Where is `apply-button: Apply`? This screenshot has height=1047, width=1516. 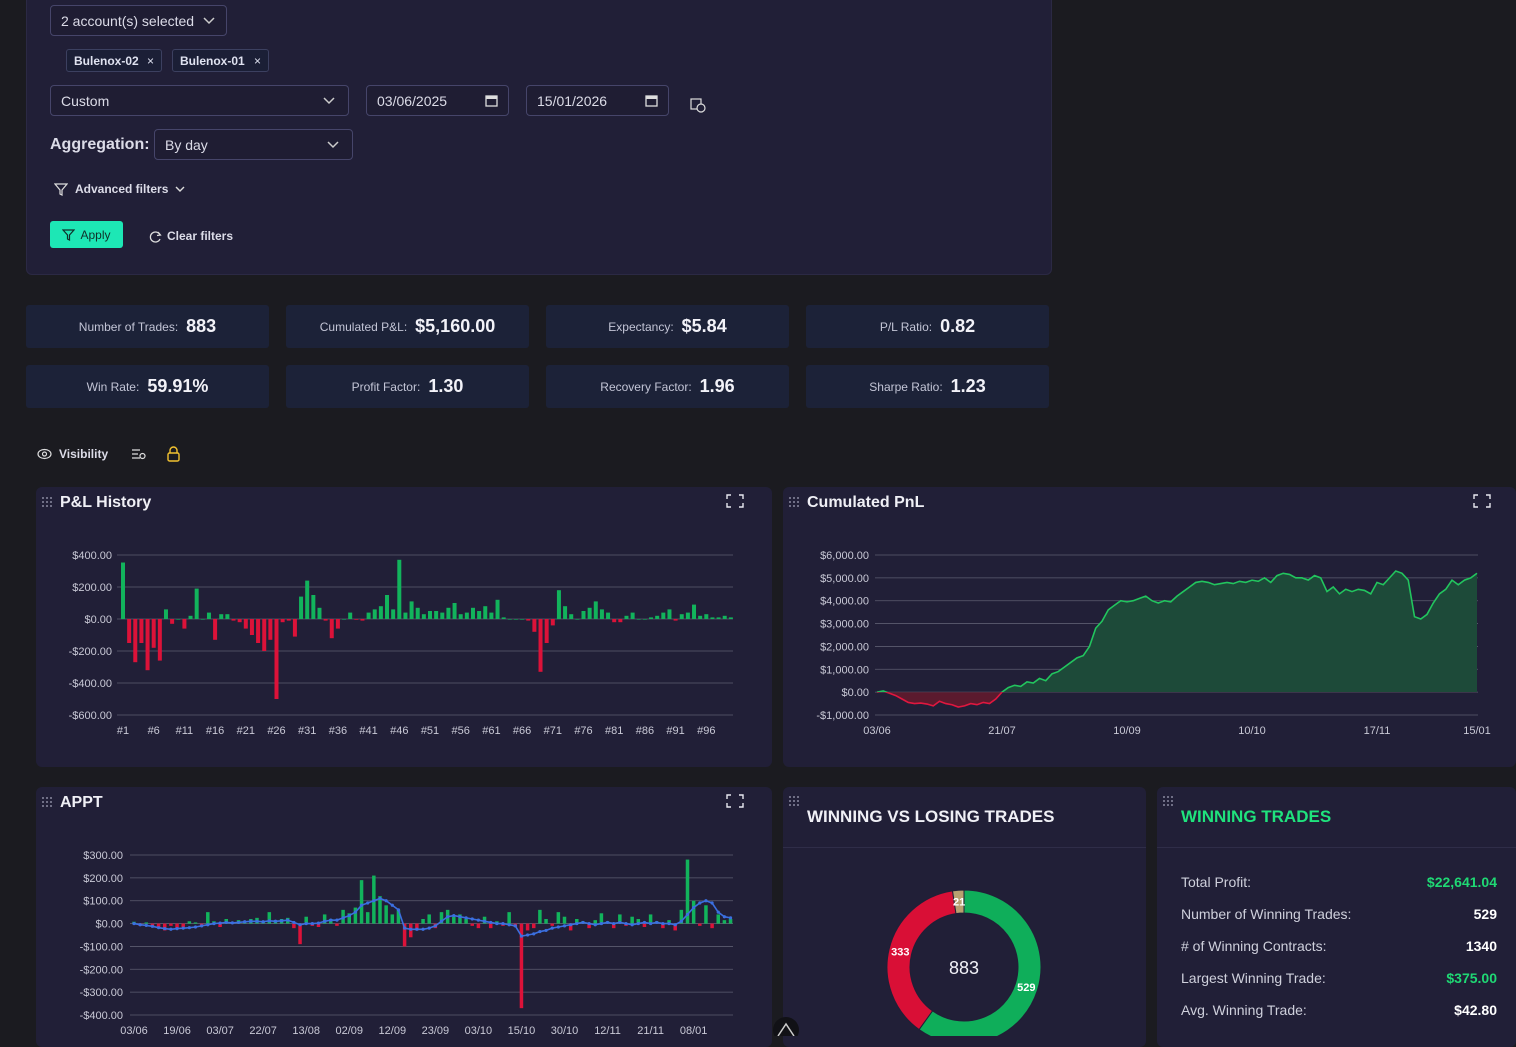
apply-button: Apply is located at coordinates (86, 234).